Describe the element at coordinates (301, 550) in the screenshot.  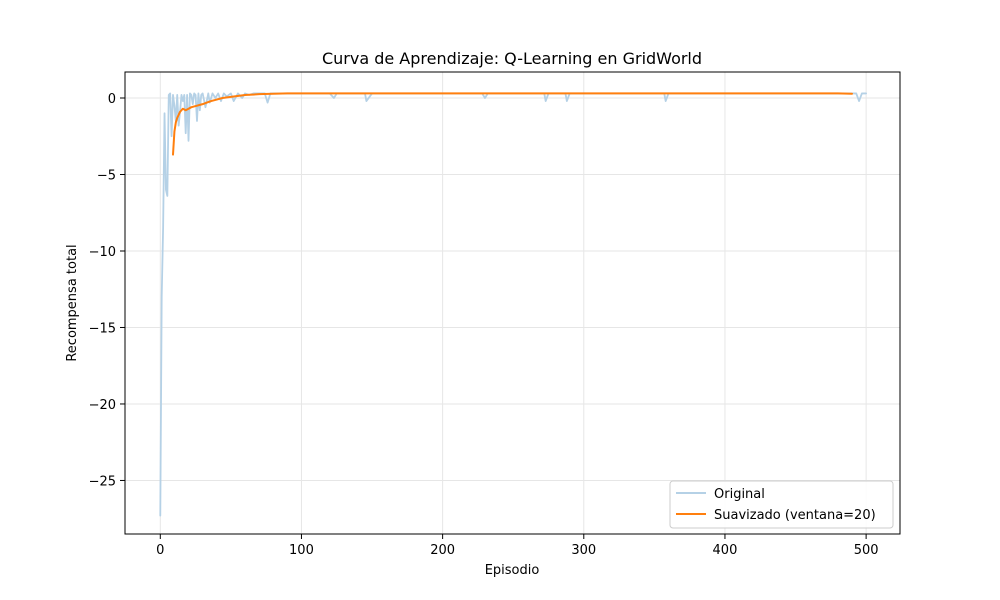
I see `x-tick-label: 100` at that location.